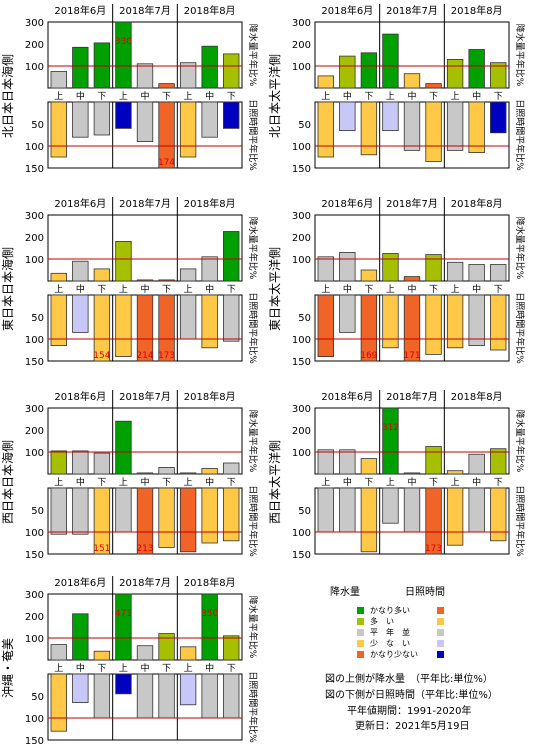  What do you see at coordinates (520, 521) in the screenshot?
I see `sun-axis-label: 日照時間平年比%` at bounding box center [520, 521].